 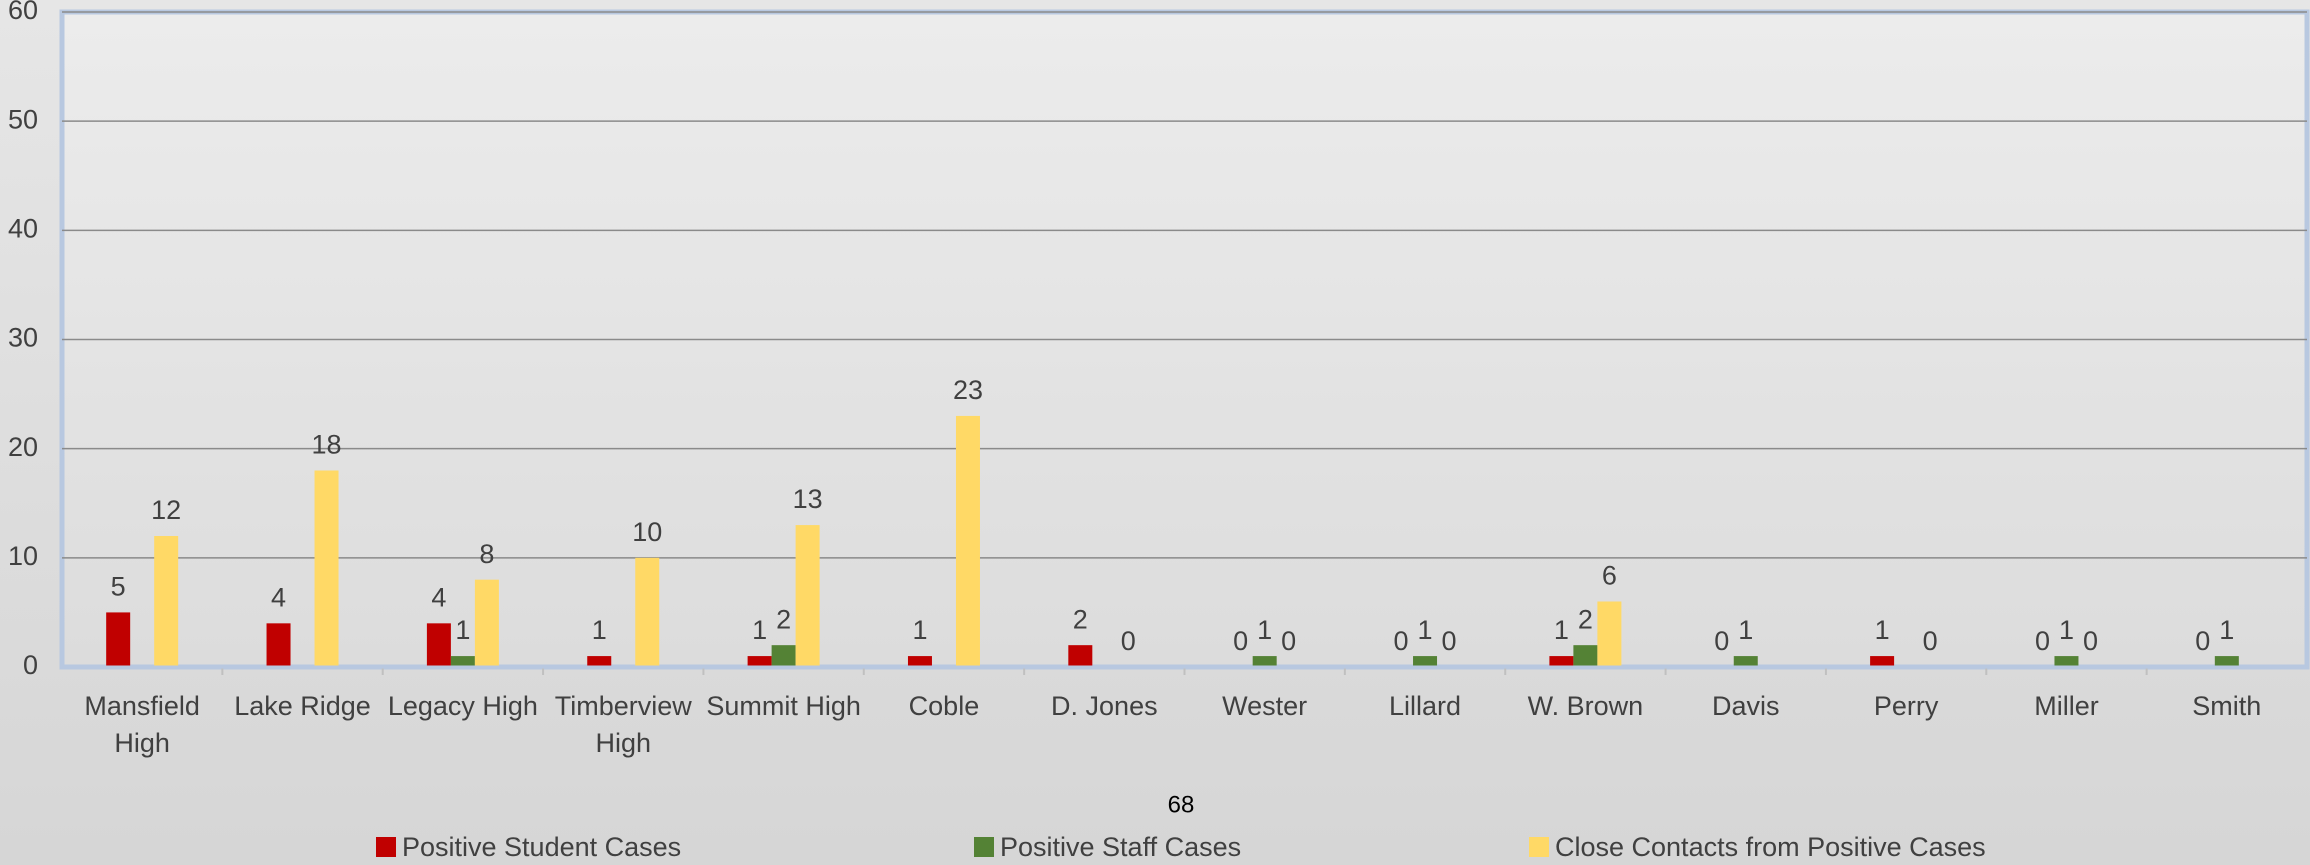 I want to click on legend-label: Positive Student Cases, so click(x=541, y=847).